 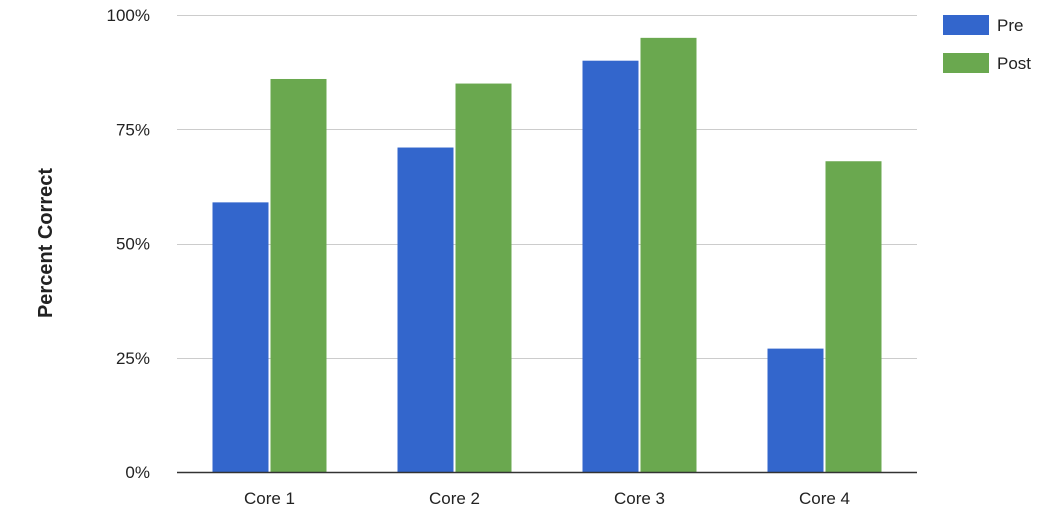 I want to click on legend-label-pre: Pre, so click(x=1010, y=25).